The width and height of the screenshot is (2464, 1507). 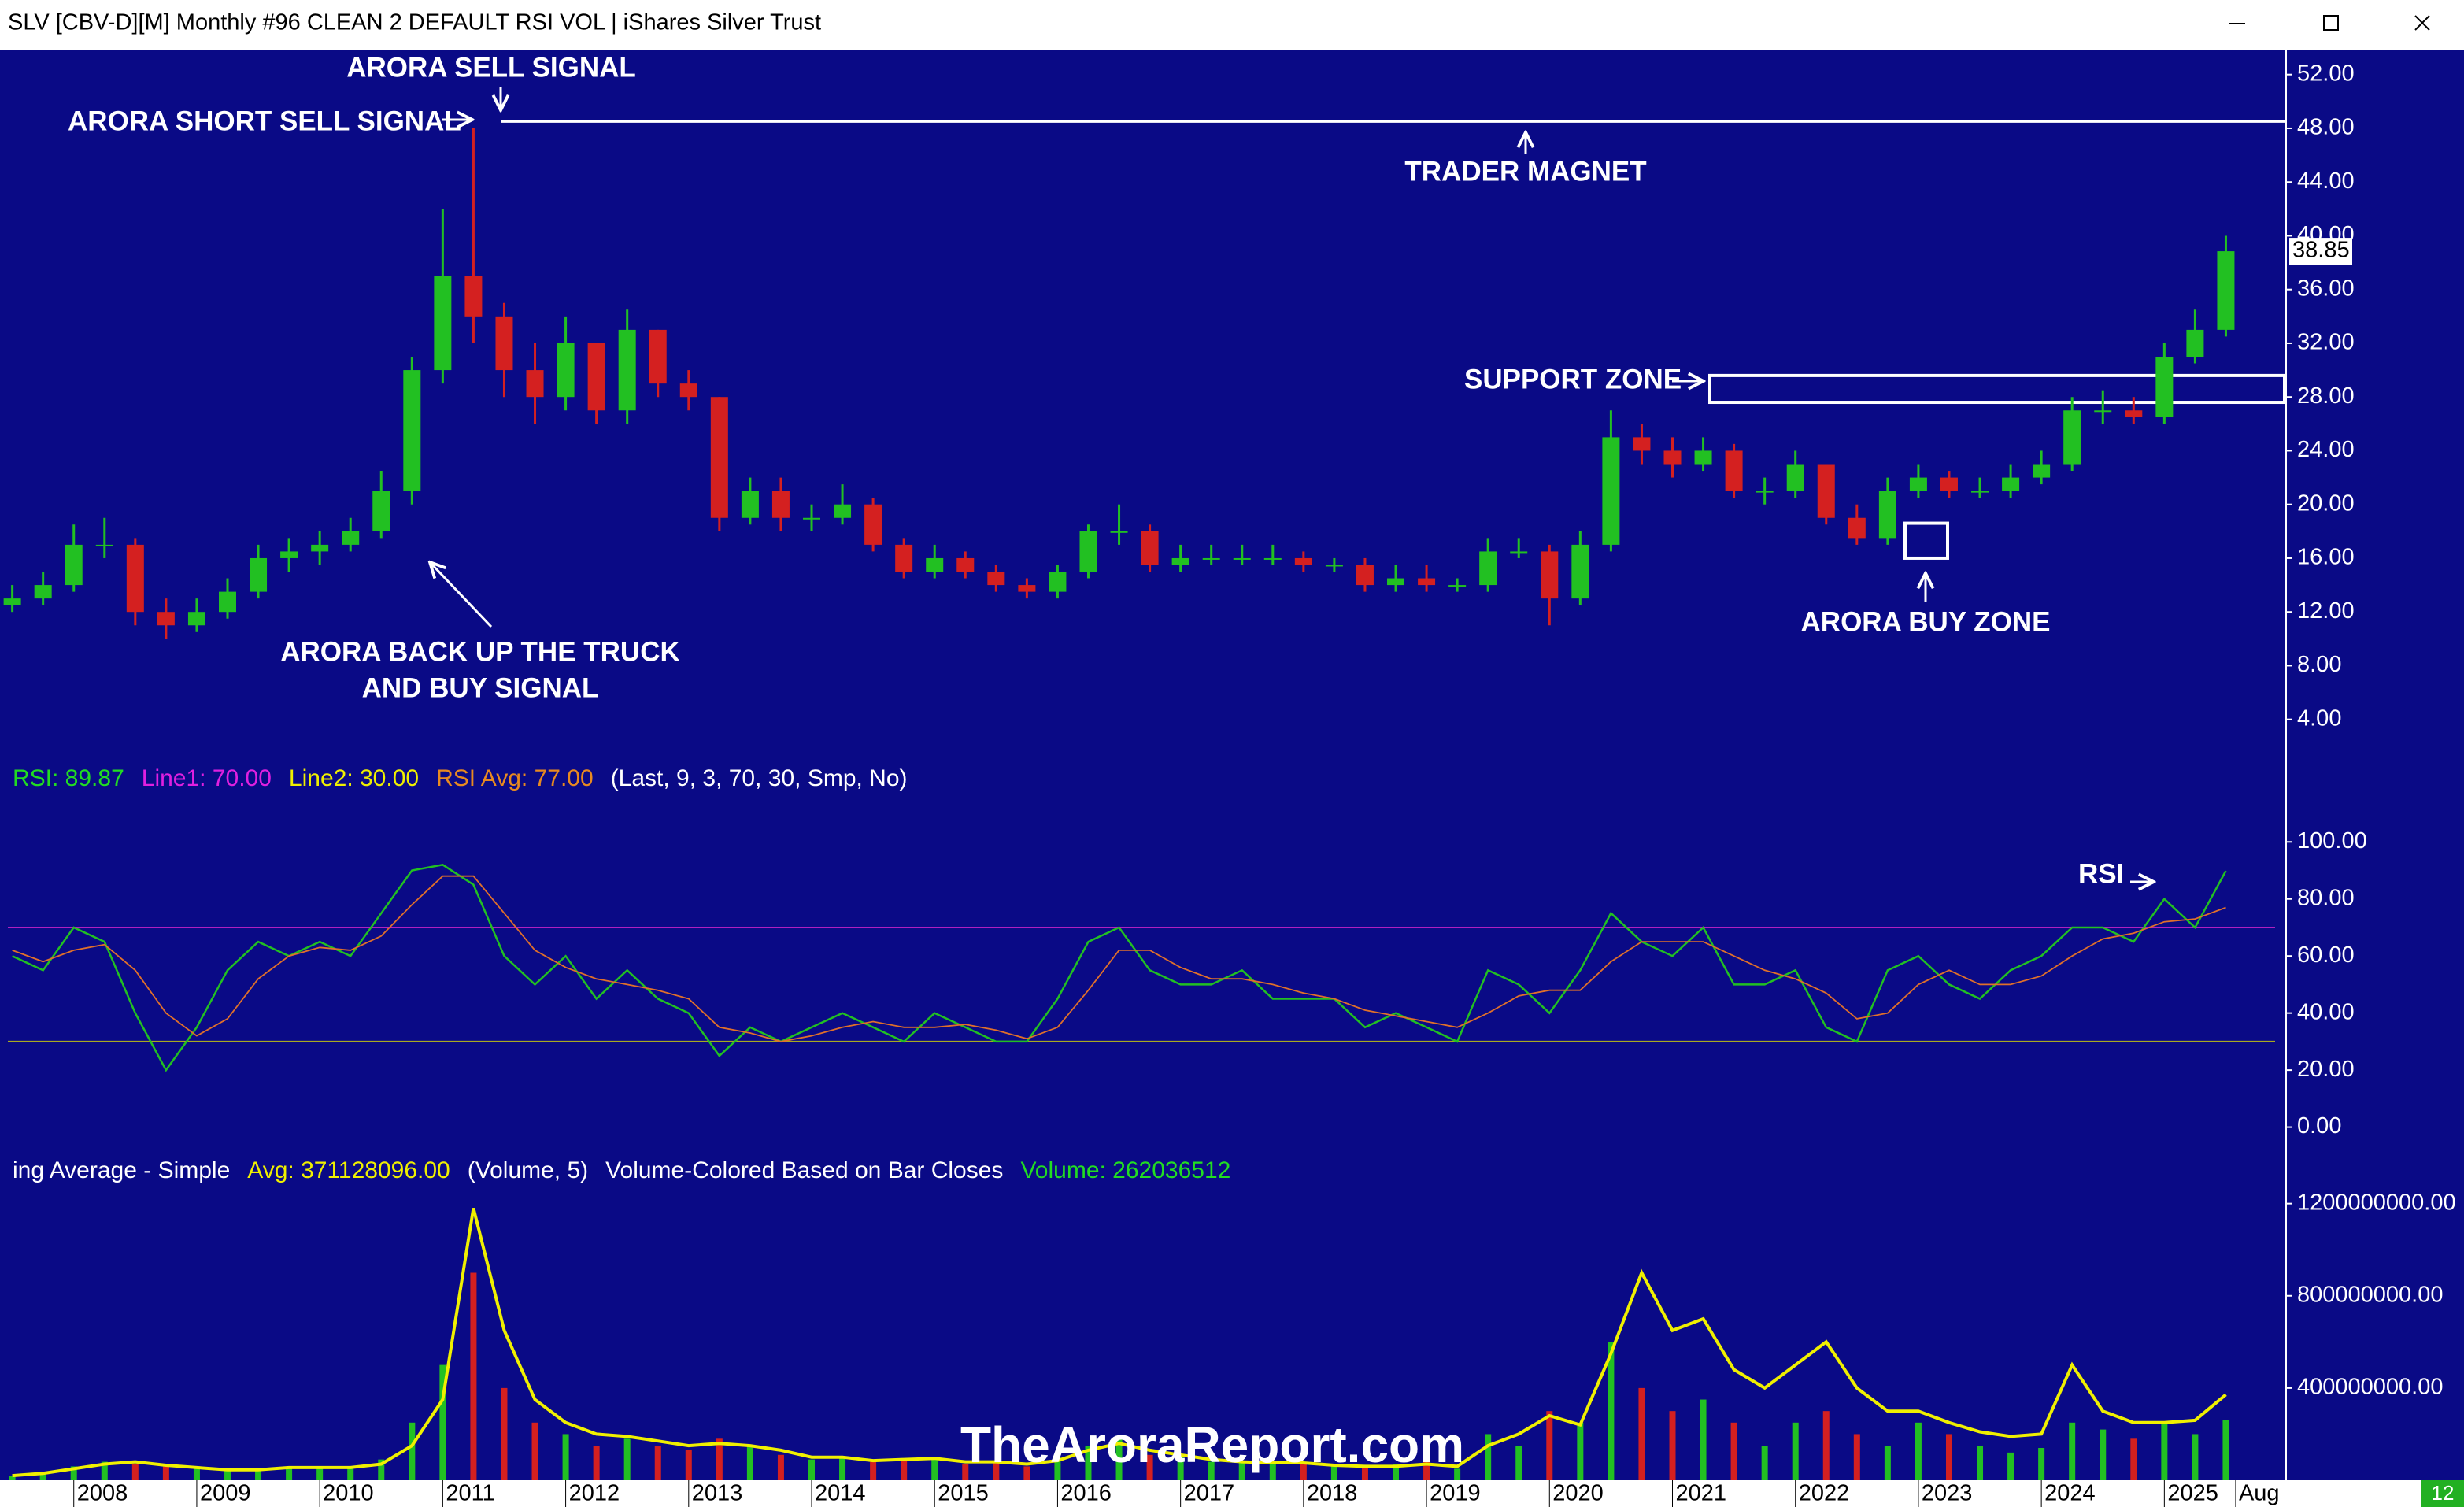 What do you see at coordinates (1578, 1493) in the screenshot?
I see `x-tick-label: 2020` at bounding box center [1578, 1493].